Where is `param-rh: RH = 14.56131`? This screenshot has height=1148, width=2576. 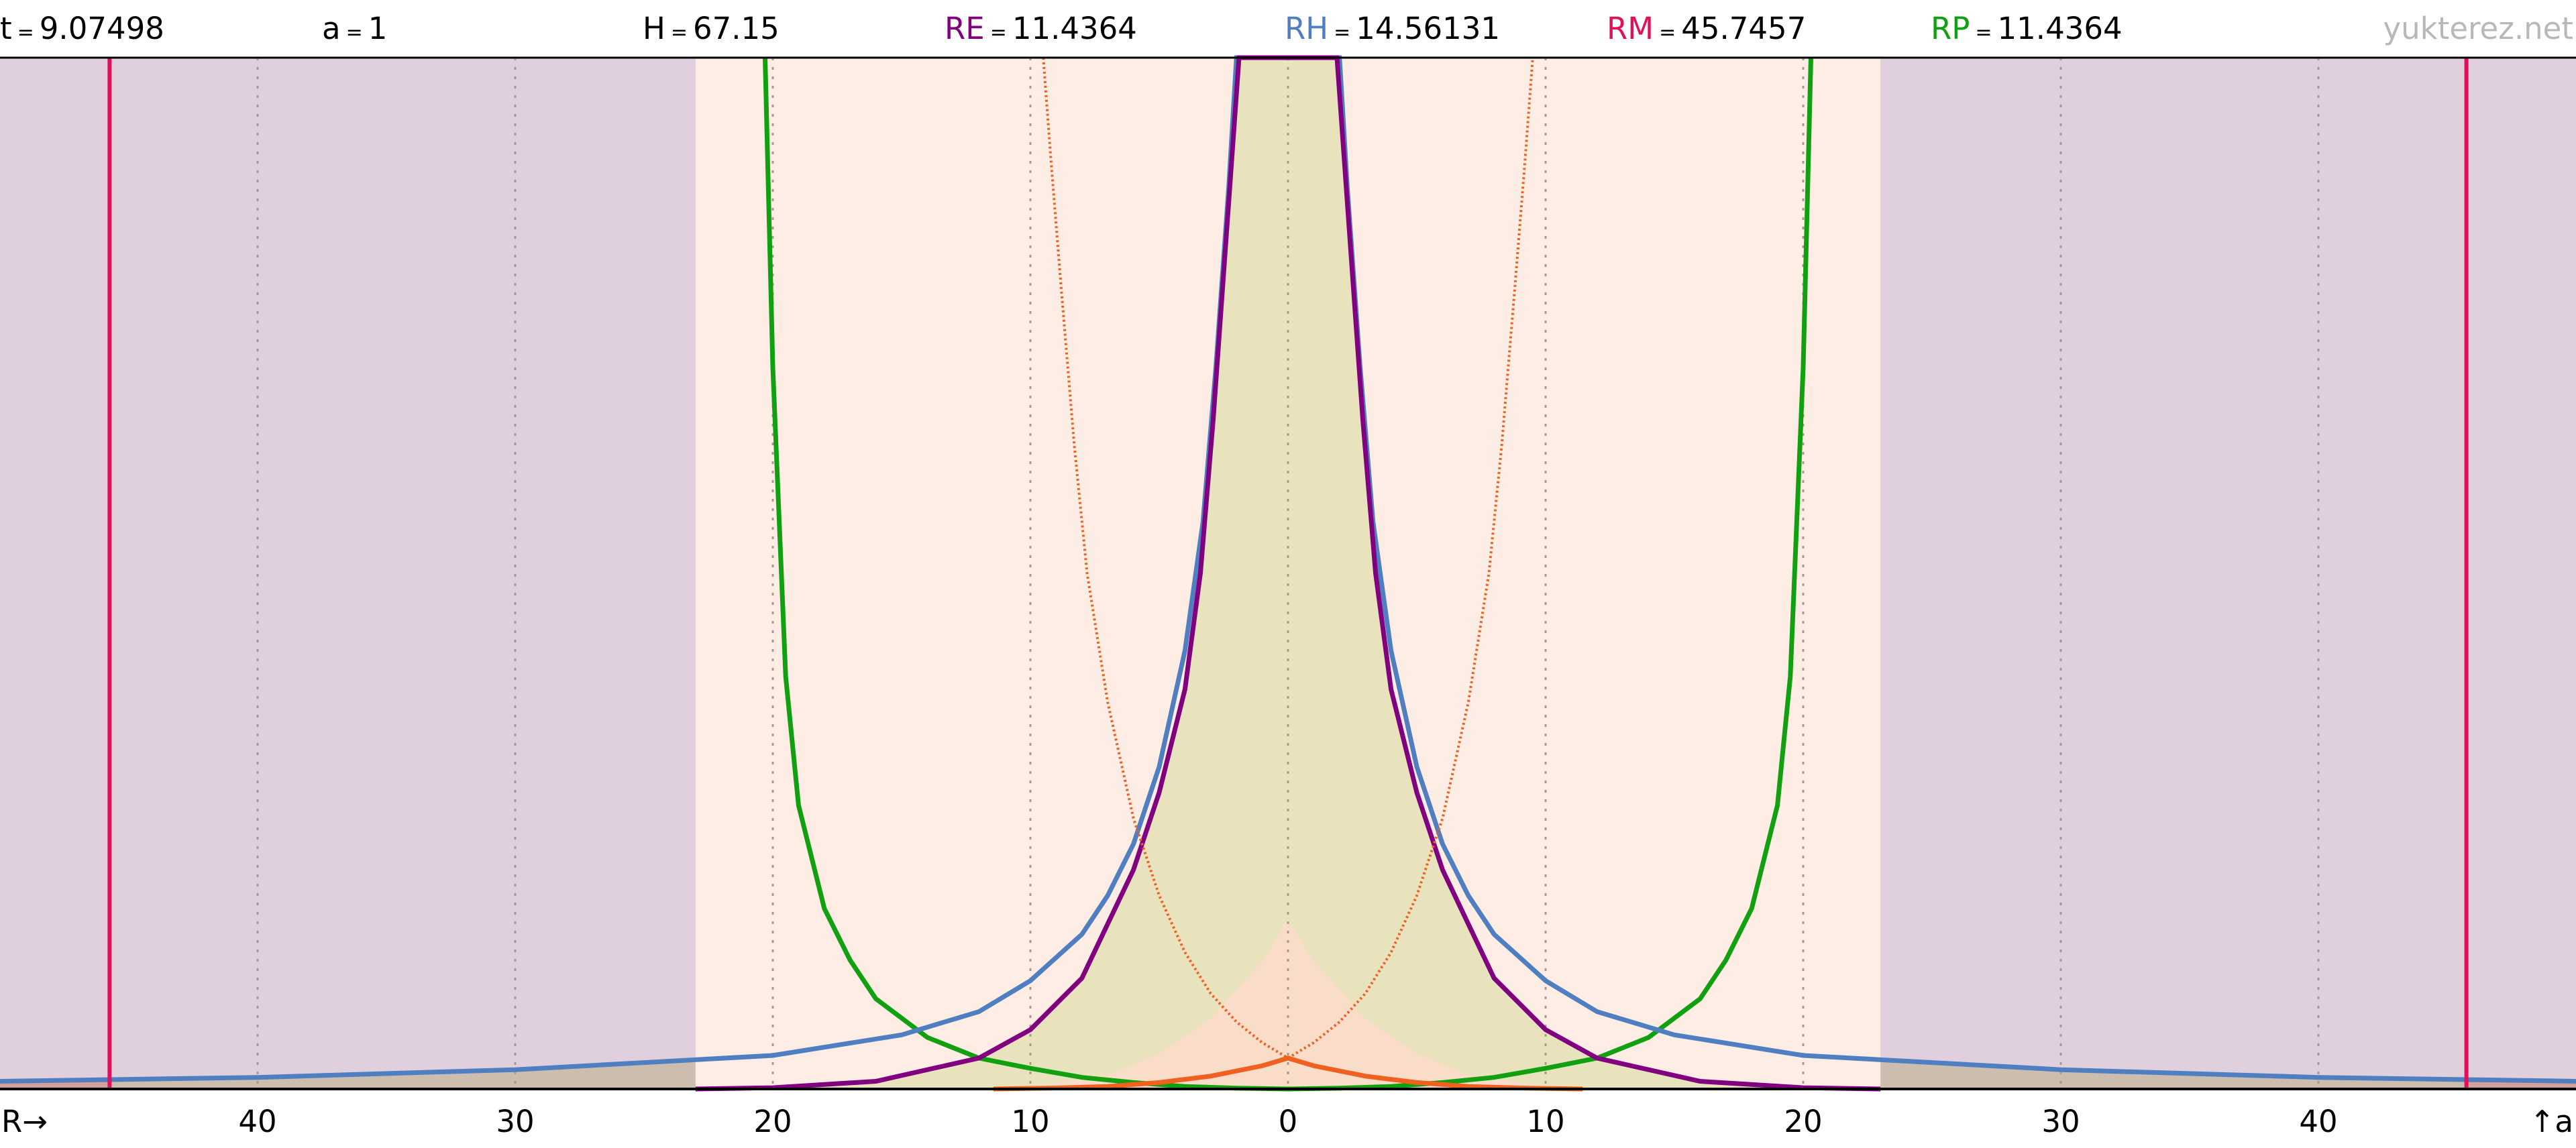
param-rh: RH = 14.56131 is located at coordinates (1392, 28).